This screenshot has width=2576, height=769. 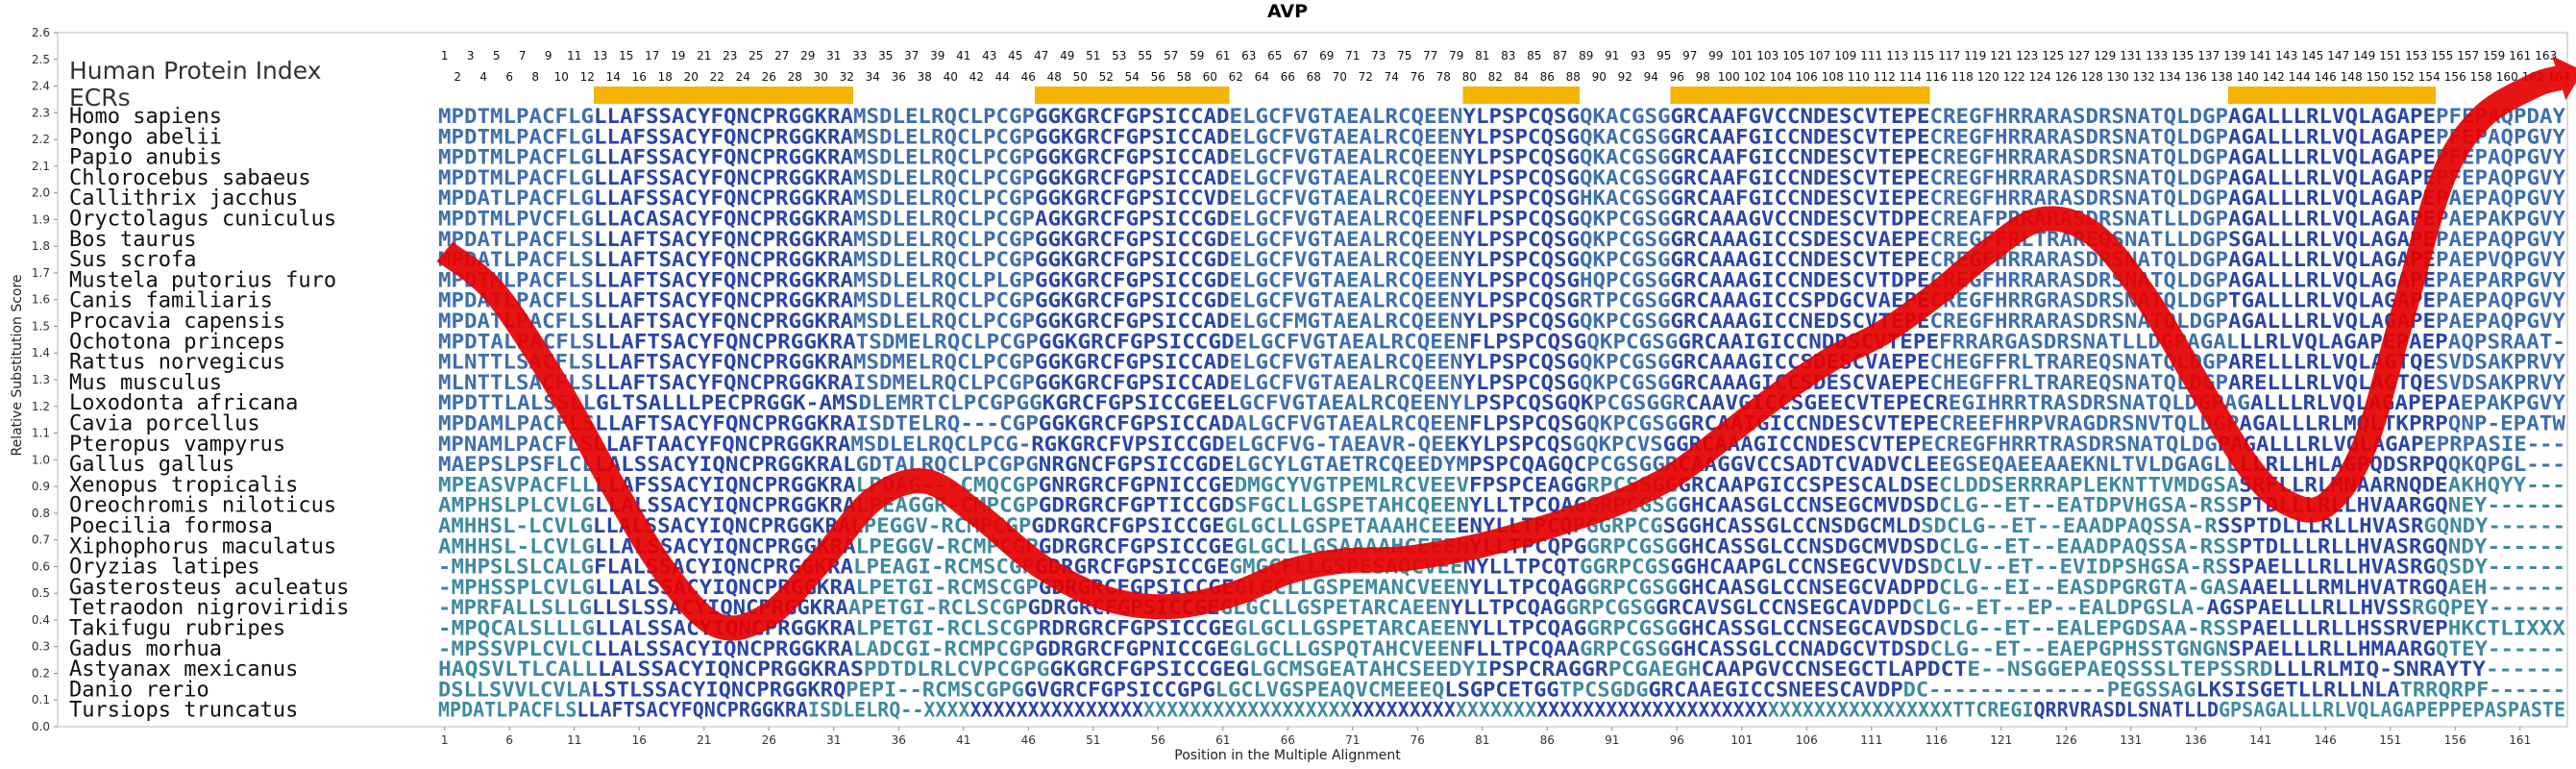 I want to click on sequence-segment: TSDMELRQCLPCGP, so click(x=947, y=342).